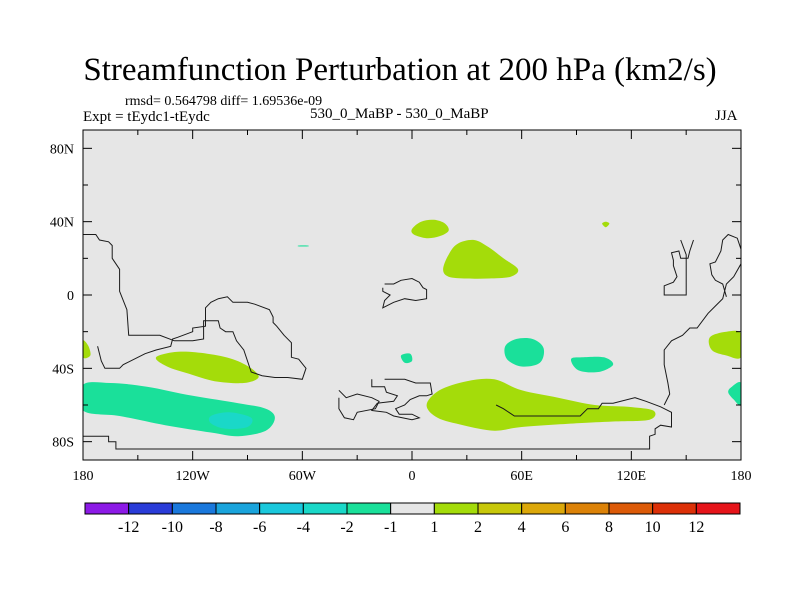 This screenshot has height=600, width=800. What do you see at coordinates (702, 319) in the screenshot?
I see `coastline-asia-pacific` at bounding box center [702, 319].